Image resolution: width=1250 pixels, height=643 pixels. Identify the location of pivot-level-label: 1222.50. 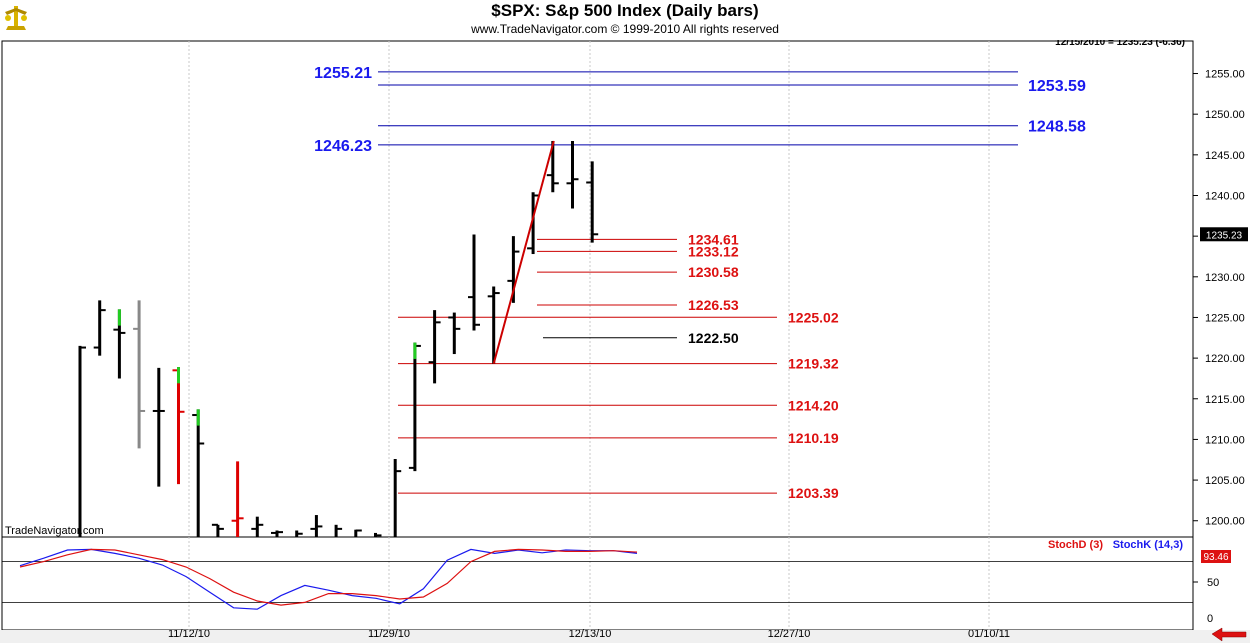
(713, 338).